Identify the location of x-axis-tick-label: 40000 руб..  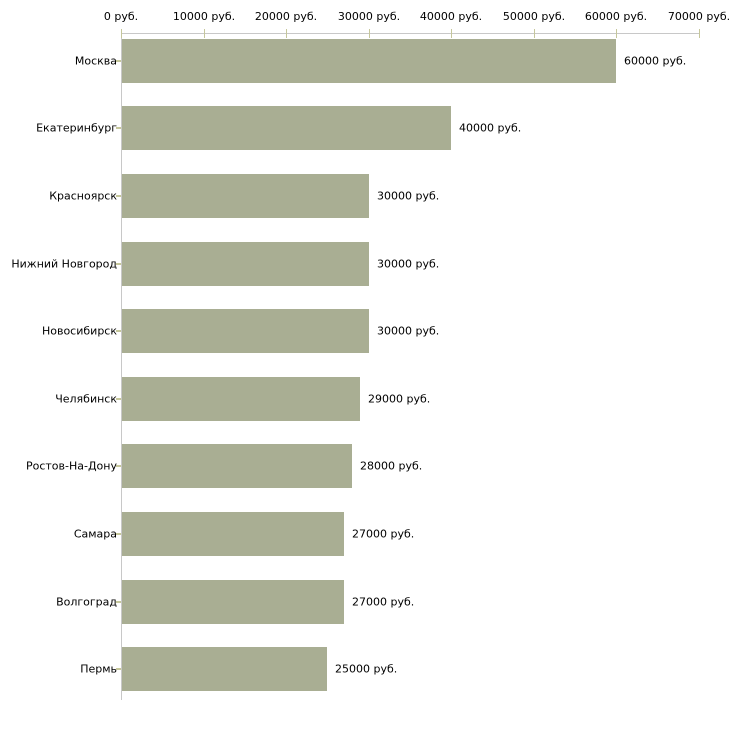
(451, 16).